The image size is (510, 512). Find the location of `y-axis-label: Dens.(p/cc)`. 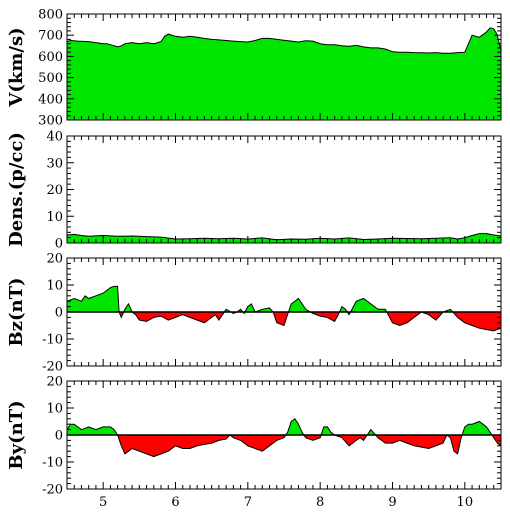

y-axis-label: Dens.(p/cc) is located at coordinates (16, 189).